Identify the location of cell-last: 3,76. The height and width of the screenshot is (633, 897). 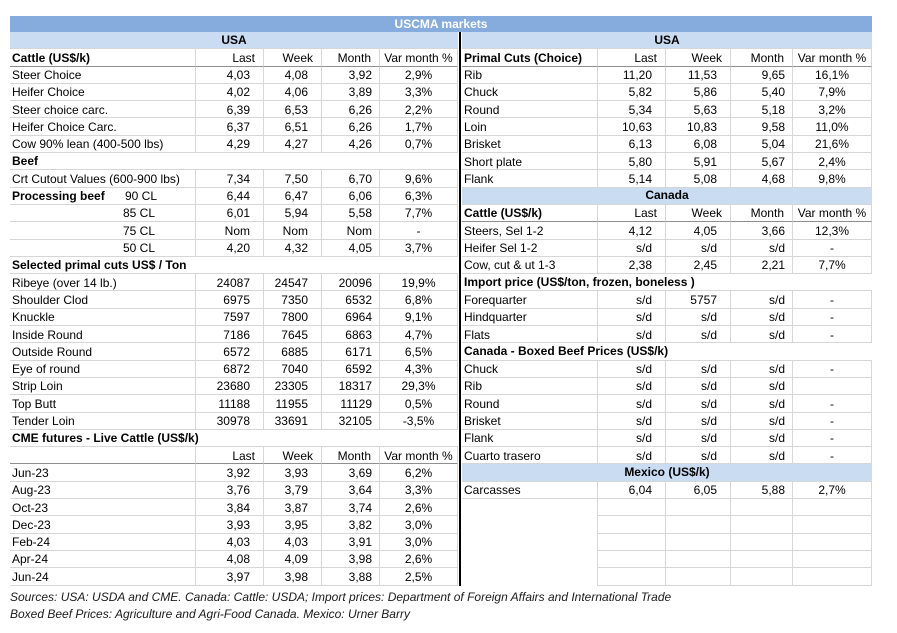
(230, 490).